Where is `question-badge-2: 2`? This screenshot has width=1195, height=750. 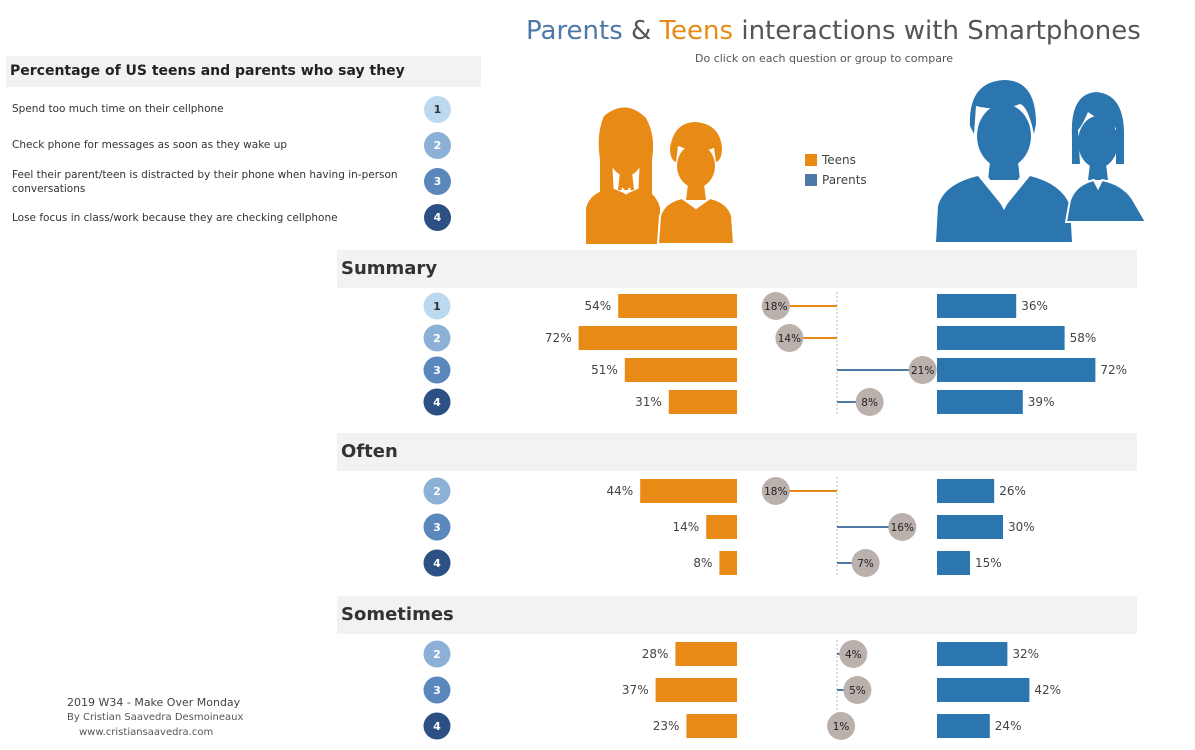
question-badge-2: 2 is located at coordinates (437, 145).